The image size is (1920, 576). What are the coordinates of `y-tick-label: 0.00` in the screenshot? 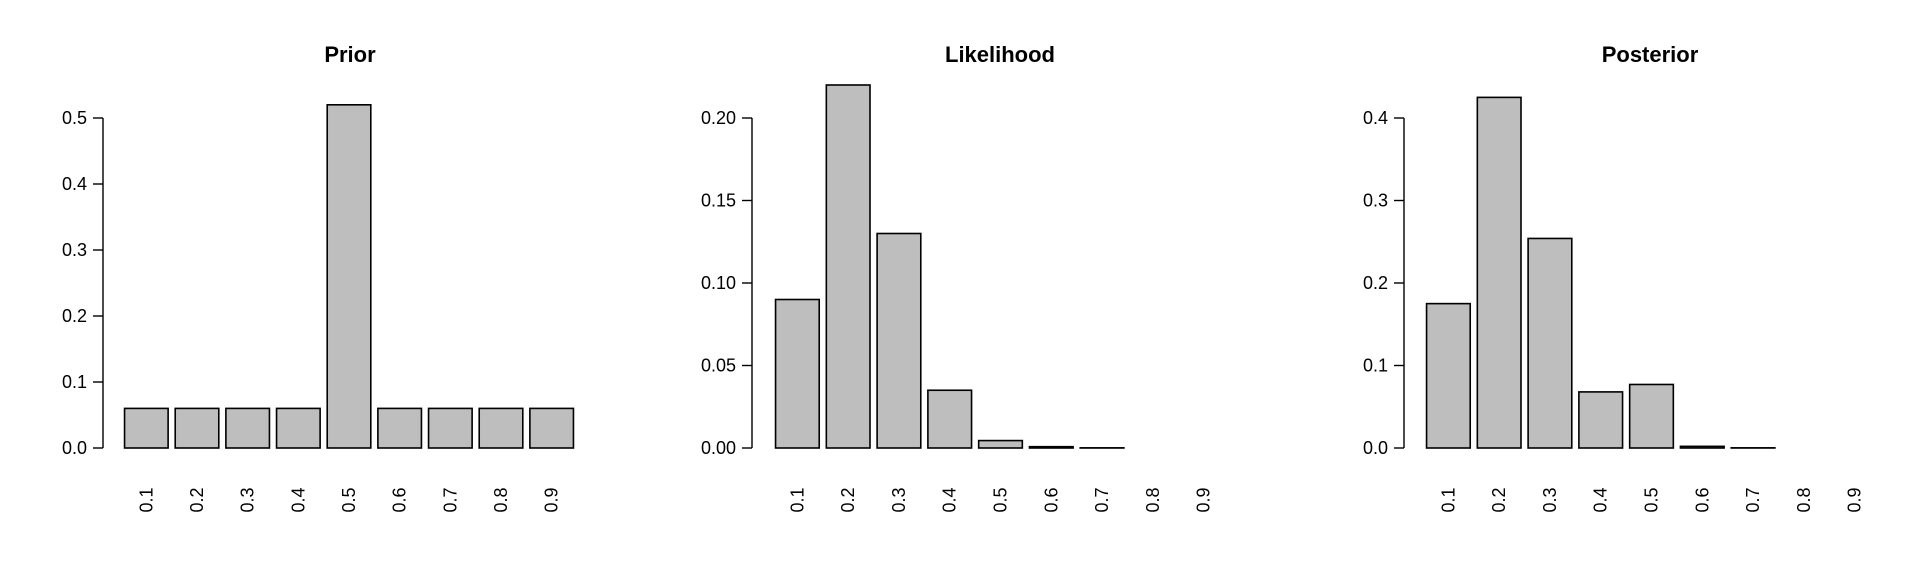 It's located at (718, 448).